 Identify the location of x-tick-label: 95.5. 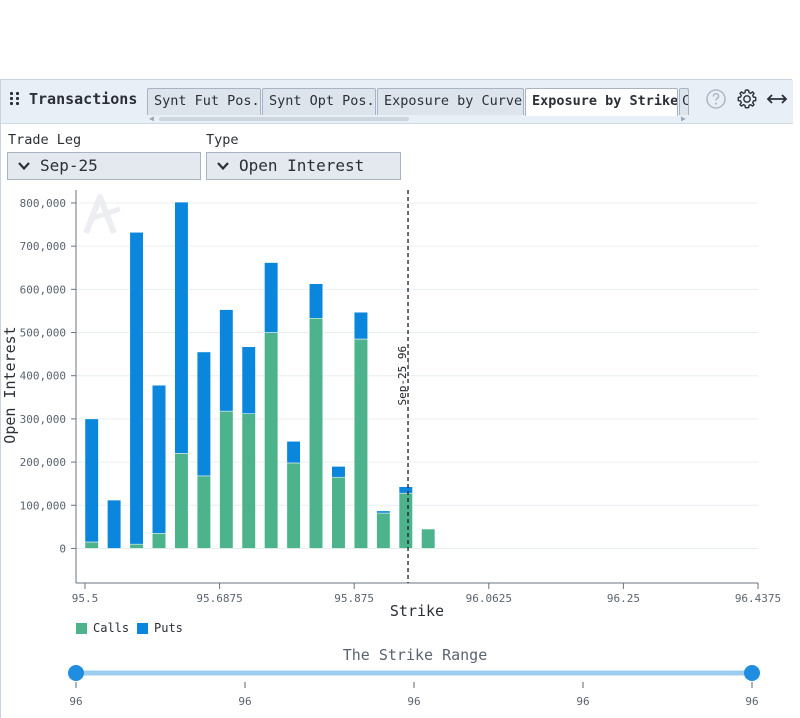
(85, 598).